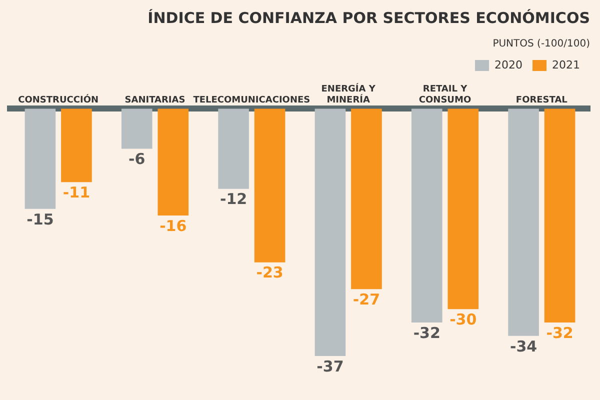 The image size is (600, 400). Describe the element at coordinates (366, 299) in the screenshot. I see `data-label: -27` at that location.